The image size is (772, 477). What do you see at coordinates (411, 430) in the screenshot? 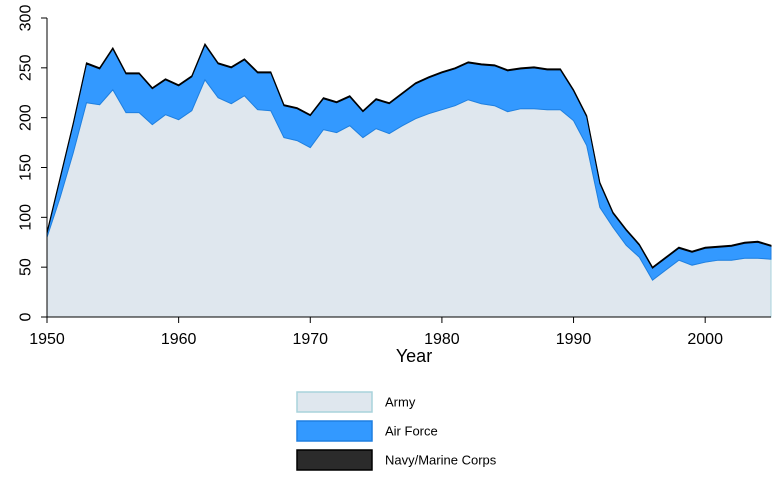
I see `legend-label: Air Force` at bounding box center [411, 430].